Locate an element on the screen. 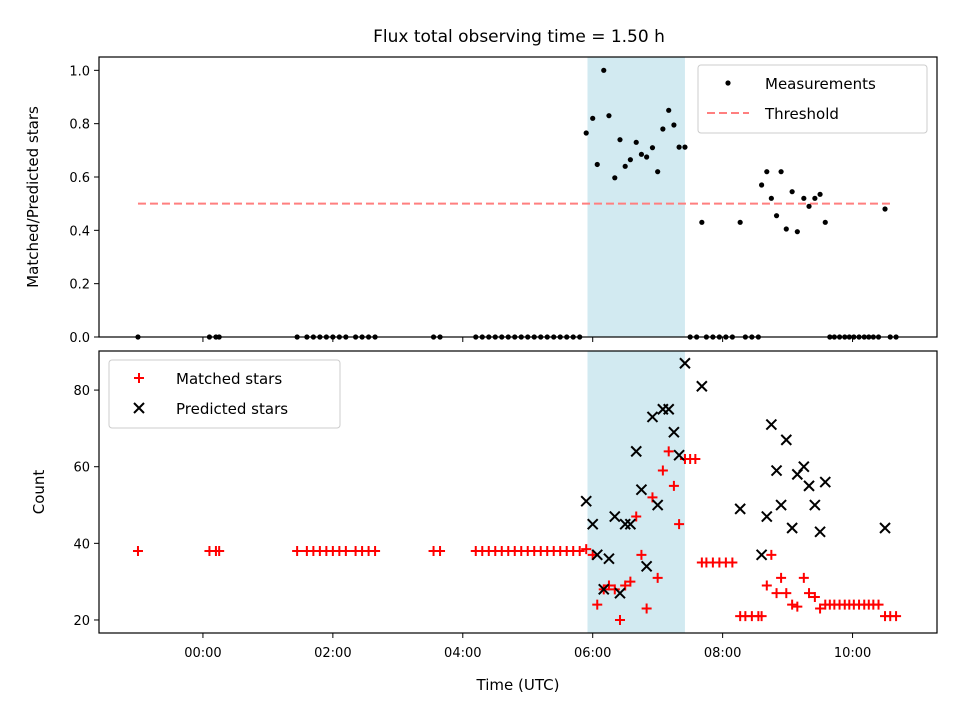 The width and height of the screenshot is (960, 720). legend-measurements-marker is located at coordinates (728, 83).